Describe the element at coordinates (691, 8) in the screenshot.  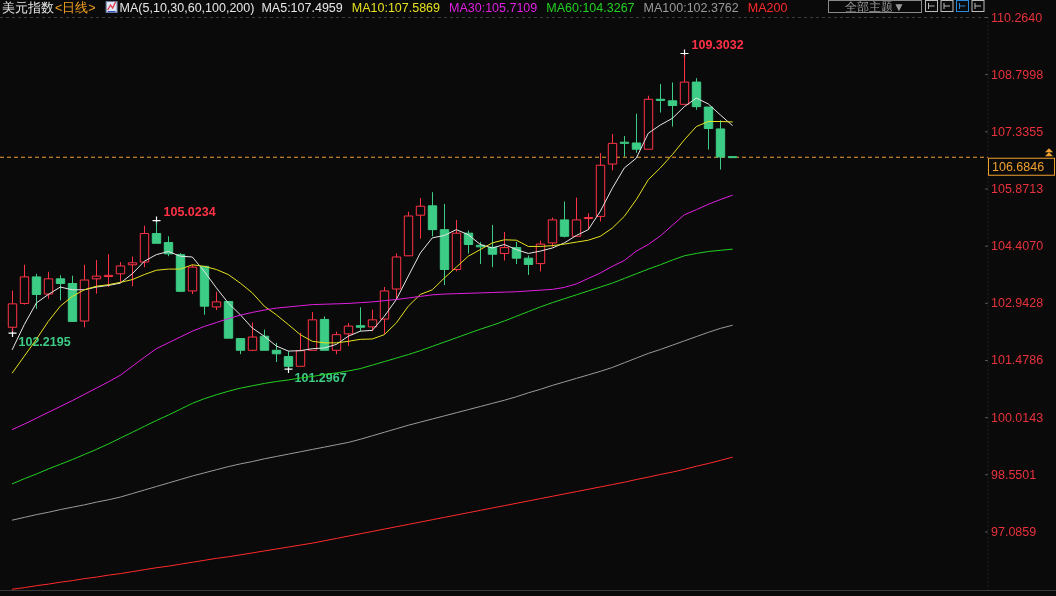
I see `legend-item: MA100:102.3762` at that location.